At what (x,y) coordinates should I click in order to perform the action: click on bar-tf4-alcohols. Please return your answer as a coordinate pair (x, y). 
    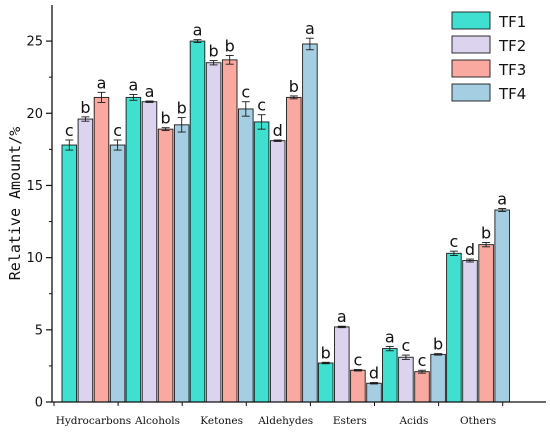
    Looking at the image, I should click on (181, 263).